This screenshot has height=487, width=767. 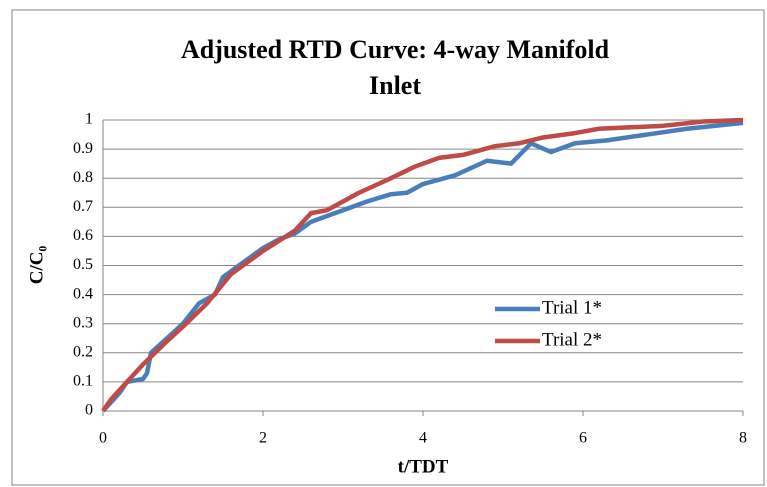 I want to click on chart-title: Inlet, so click(x=395, y=85).